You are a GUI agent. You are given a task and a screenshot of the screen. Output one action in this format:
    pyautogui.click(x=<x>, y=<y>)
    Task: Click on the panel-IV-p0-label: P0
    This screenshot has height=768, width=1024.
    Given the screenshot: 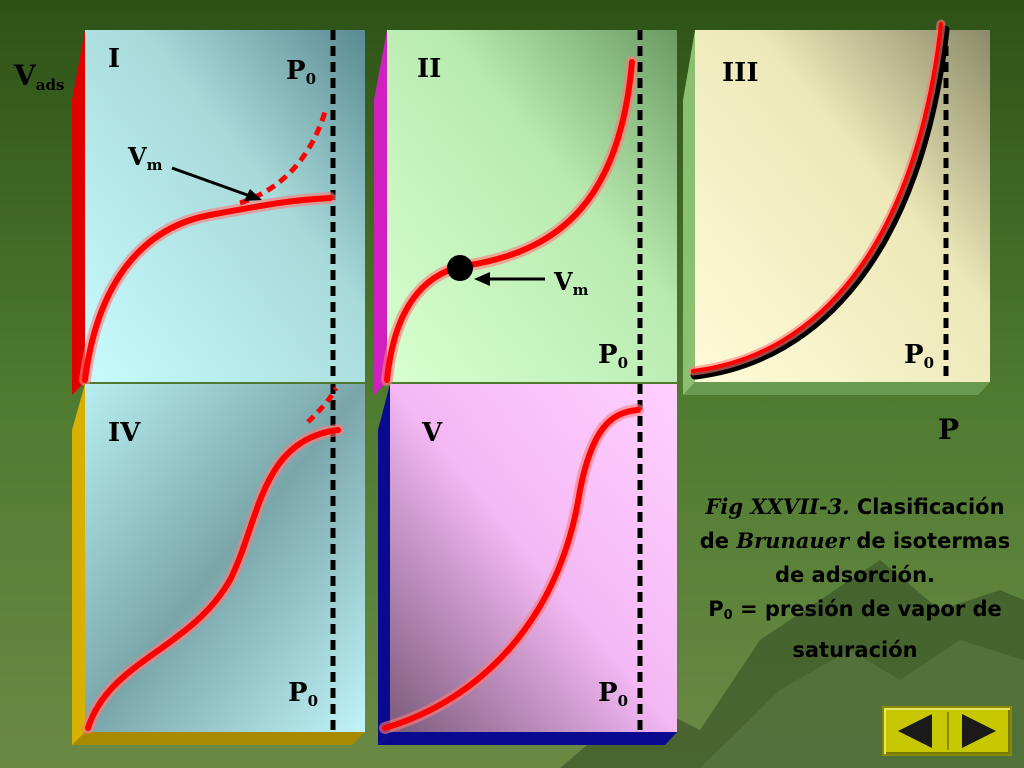 What is the action you would take?
    pyautogui.click(x=303, y=694)
    